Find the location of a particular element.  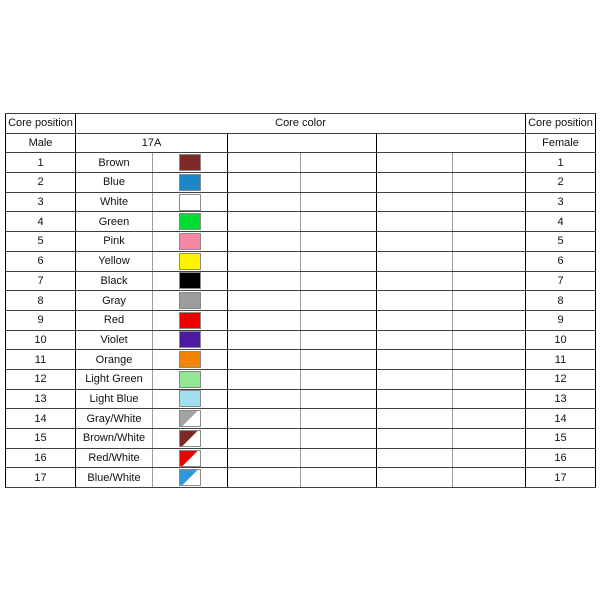

color-name: Red/White is located at coordinates (114, 458).